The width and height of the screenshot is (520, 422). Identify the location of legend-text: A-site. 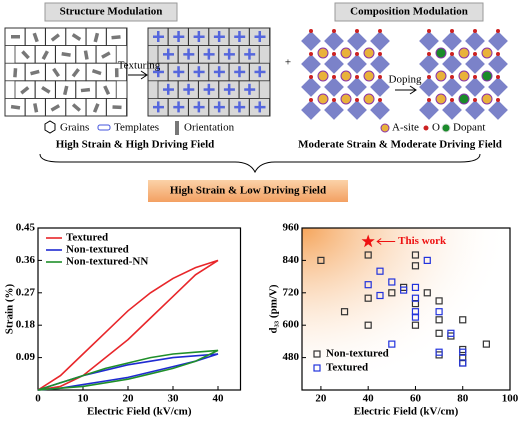
(405, 128).